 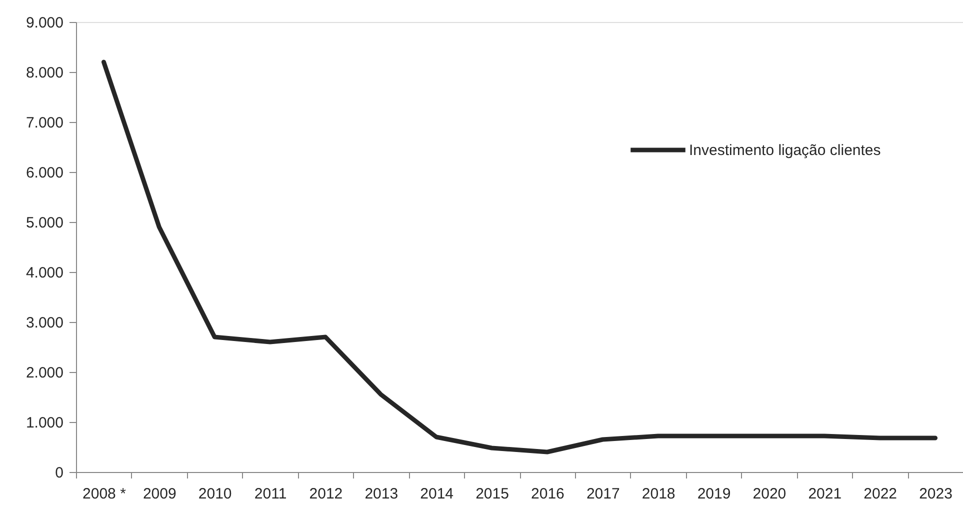 I want to click on y-tick-label: 0, so click(x=59, y=473).